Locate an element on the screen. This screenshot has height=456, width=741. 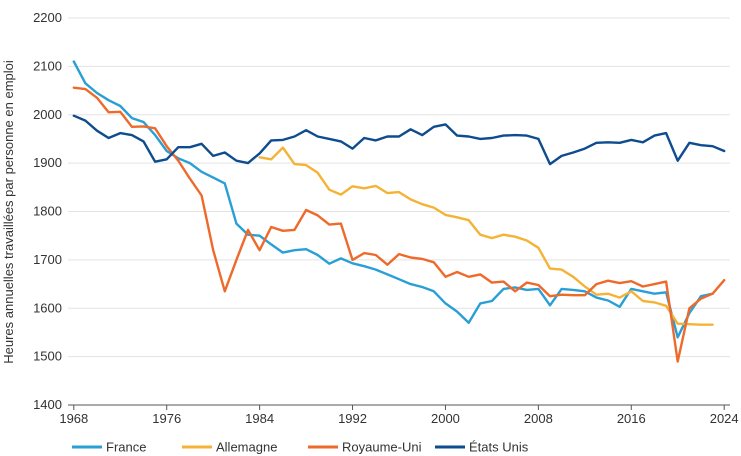
y-tick-label: 2000 is located at coordinates (47, 114).